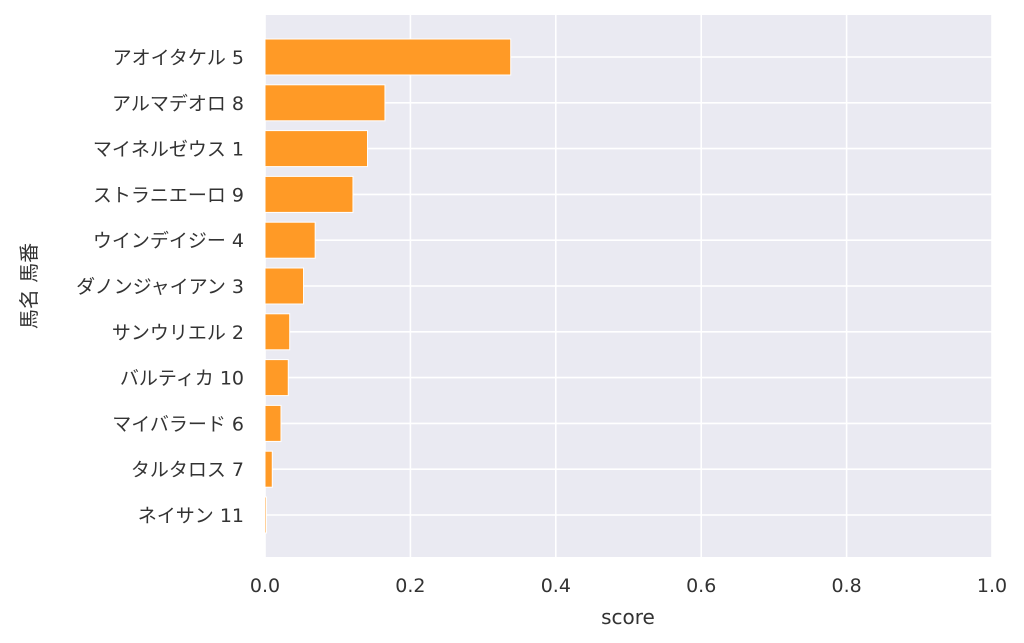 The width and height of the screenshot is (1024, 643). What do you see at coordinates (182, 379) in the screenshot?
I see `y-tick-label: バルティカ 10` at bounding box center [182, 379].